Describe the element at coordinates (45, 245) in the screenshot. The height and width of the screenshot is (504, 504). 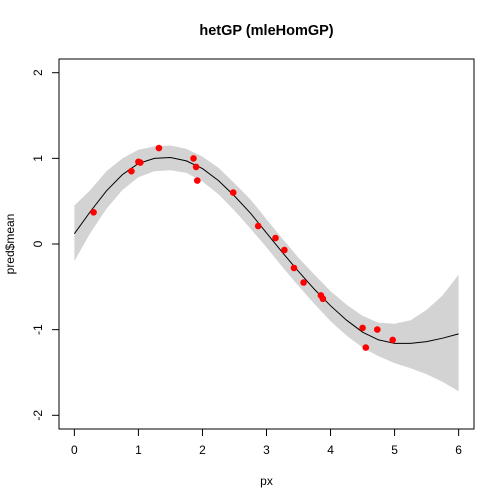
I see `y-axis: -2 -1 0 1 2` at that location.